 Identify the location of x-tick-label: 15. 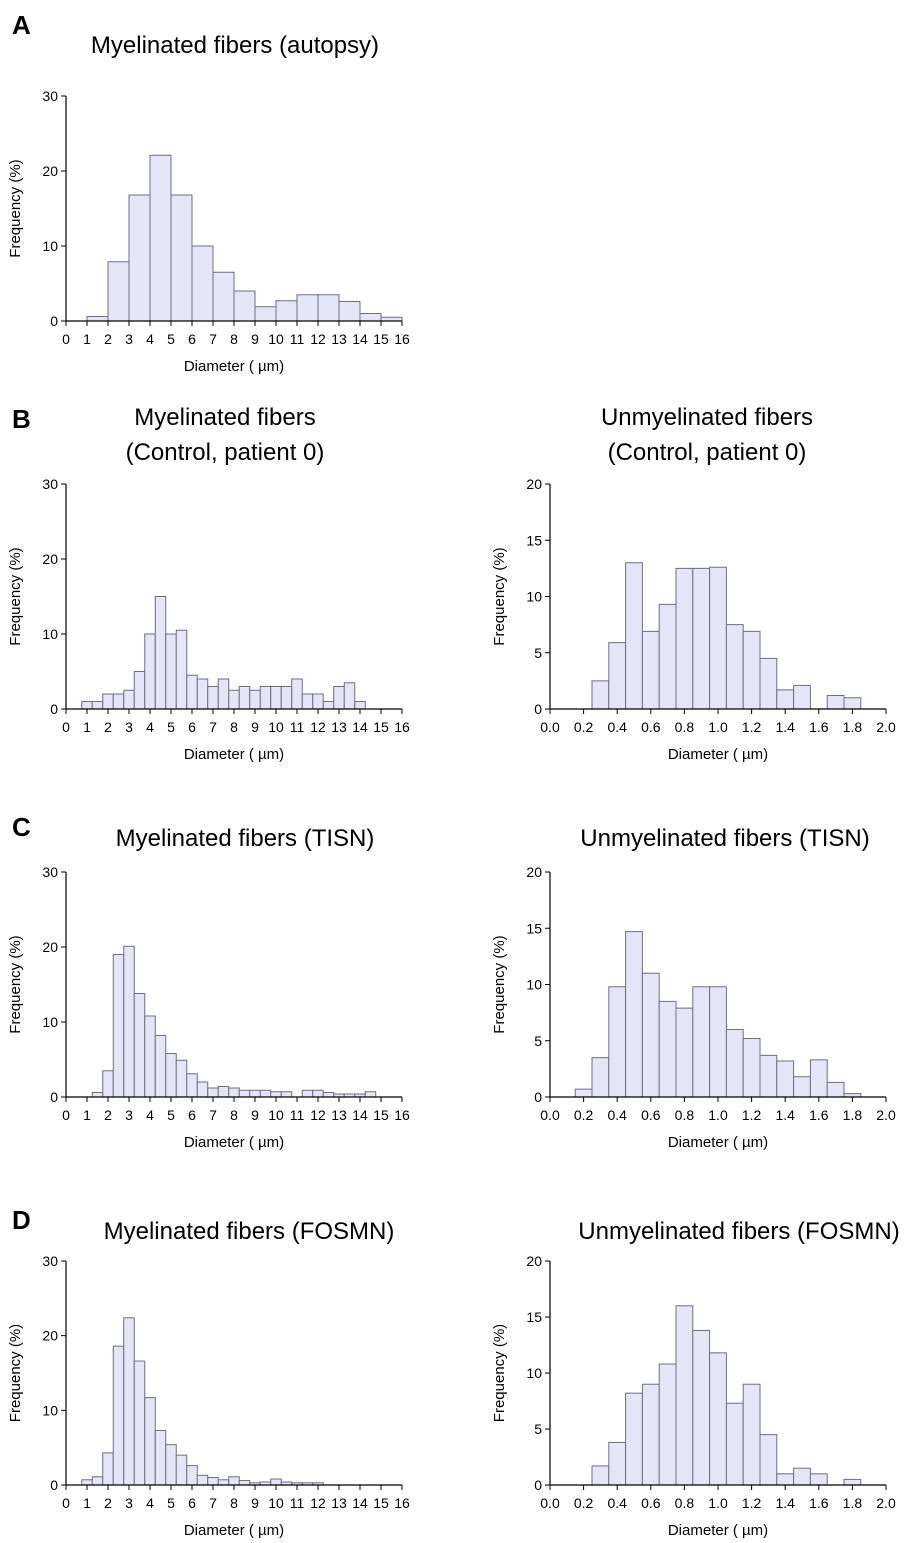
(381, 1503).